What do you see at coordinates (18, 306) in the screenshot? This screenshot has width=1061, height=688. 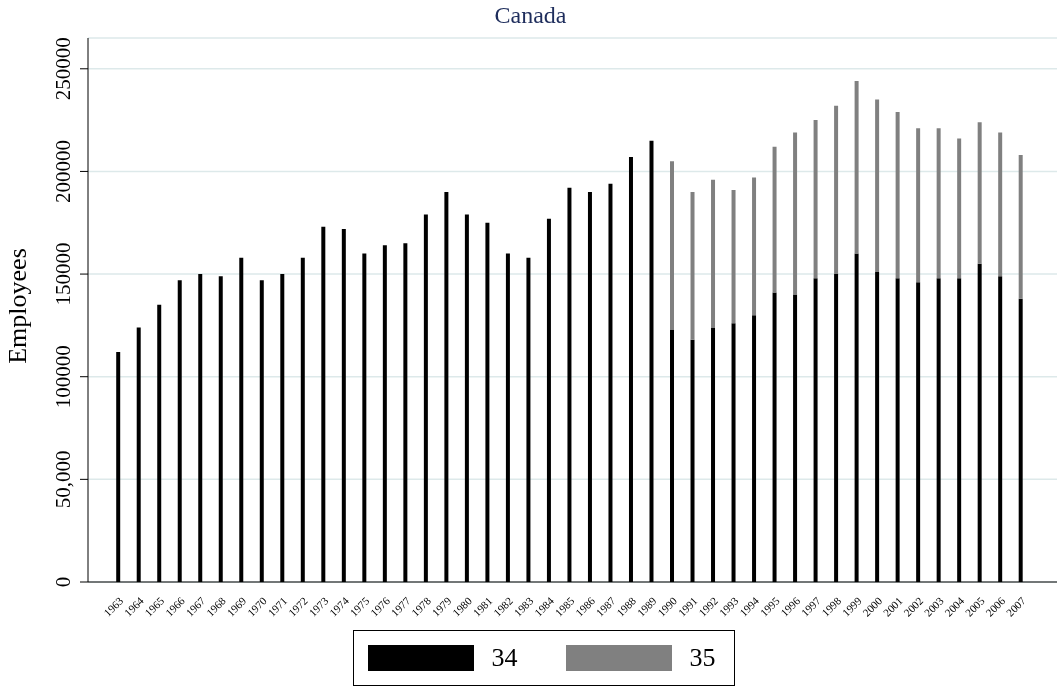 I see `y-axis-title: Employees` at bounding box center [18, 306].